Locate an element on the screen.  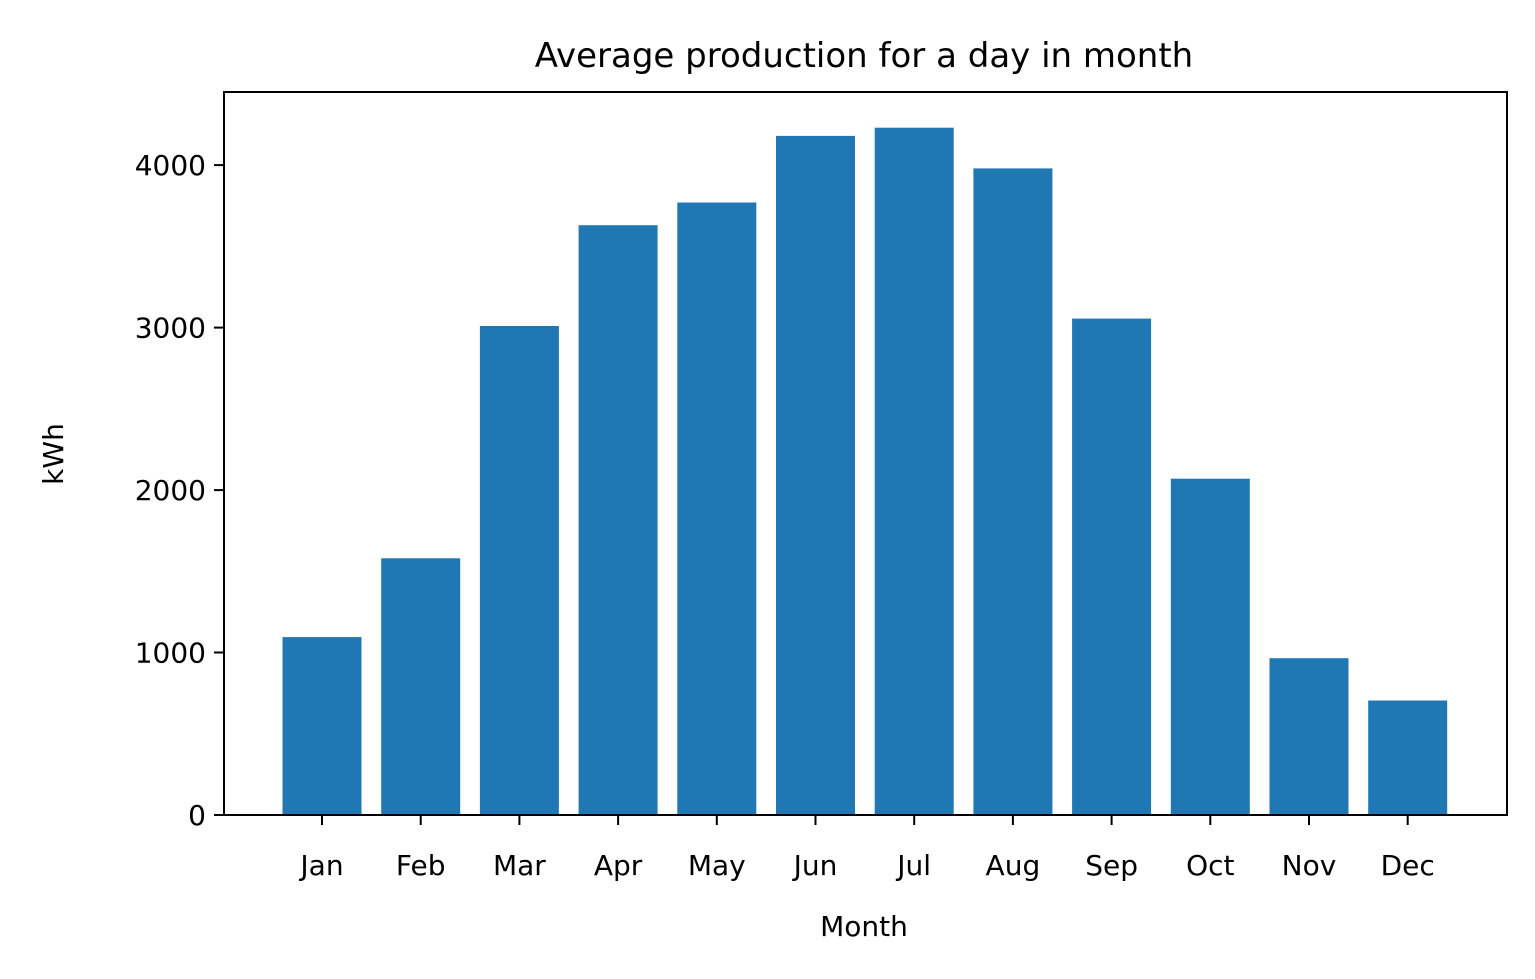
x-tick-label: Nov is located at coordinates (1309, 865).